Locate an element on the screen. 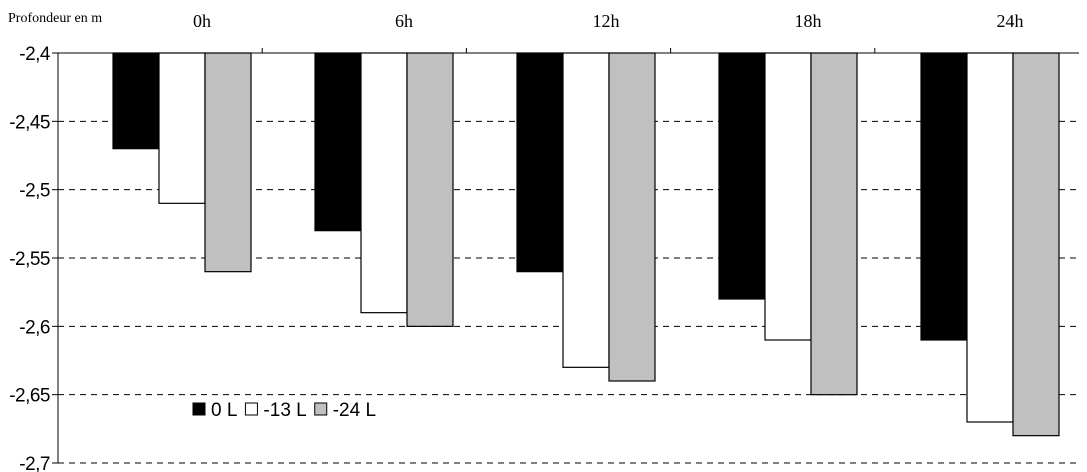 The image size is (1087, 472). x-tick-labels: 0h 6h 12h 18h 24h is located at coordinates (608, 21).